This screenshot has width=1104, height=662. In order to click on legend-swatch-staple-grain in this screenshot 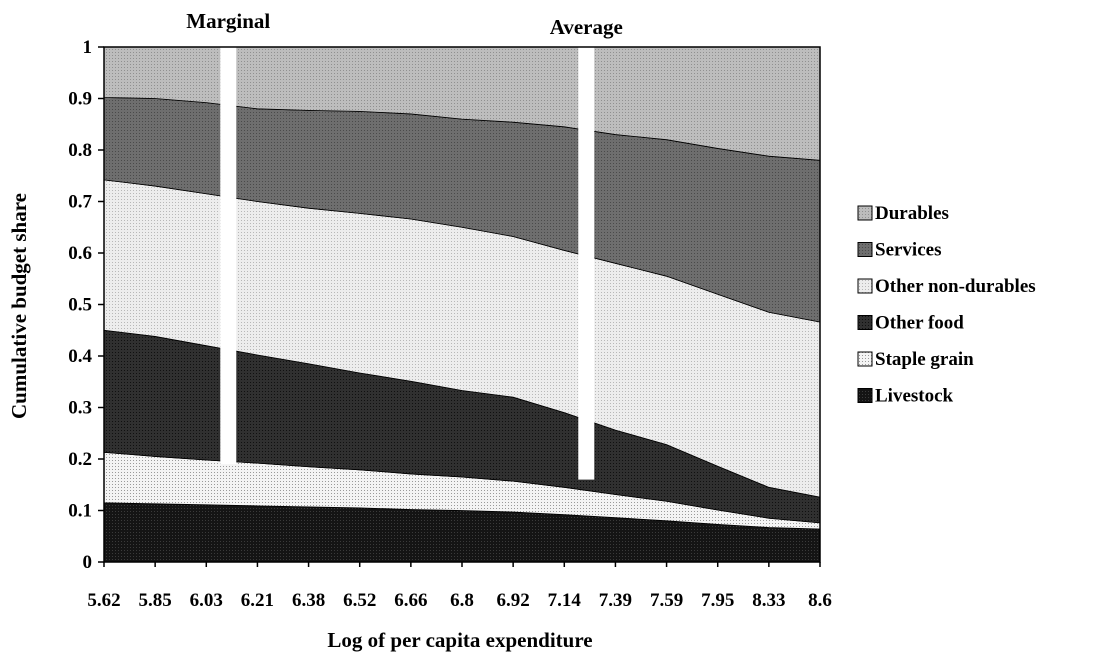, I will do `click(865, 359)`.